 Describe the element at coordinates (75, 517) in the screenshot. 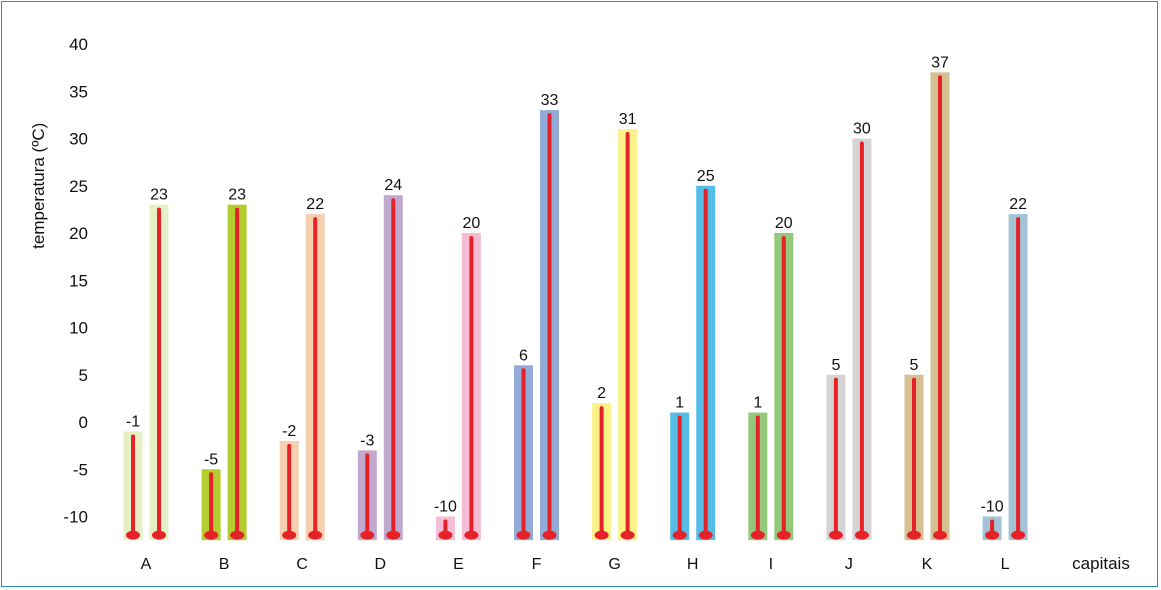

I see `y-tick-label: -10` at that location.